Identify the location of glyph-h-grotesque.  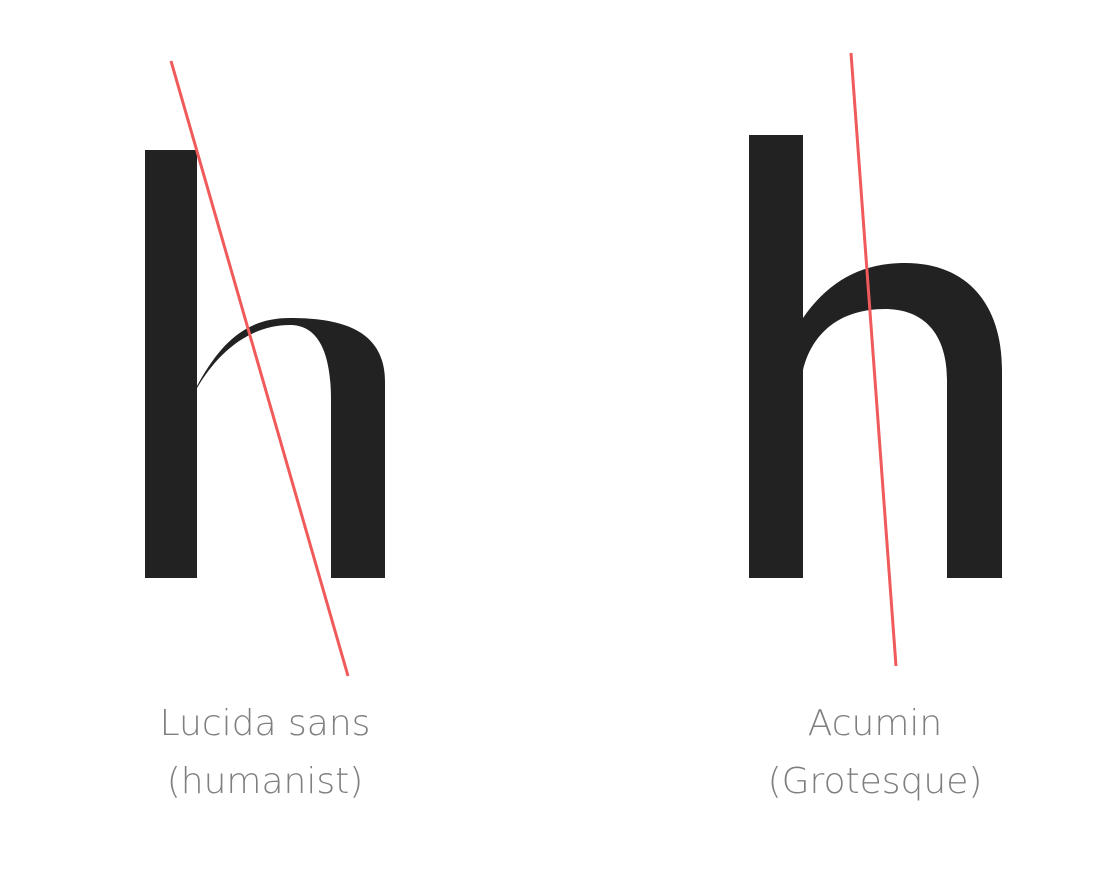
(875, 356).